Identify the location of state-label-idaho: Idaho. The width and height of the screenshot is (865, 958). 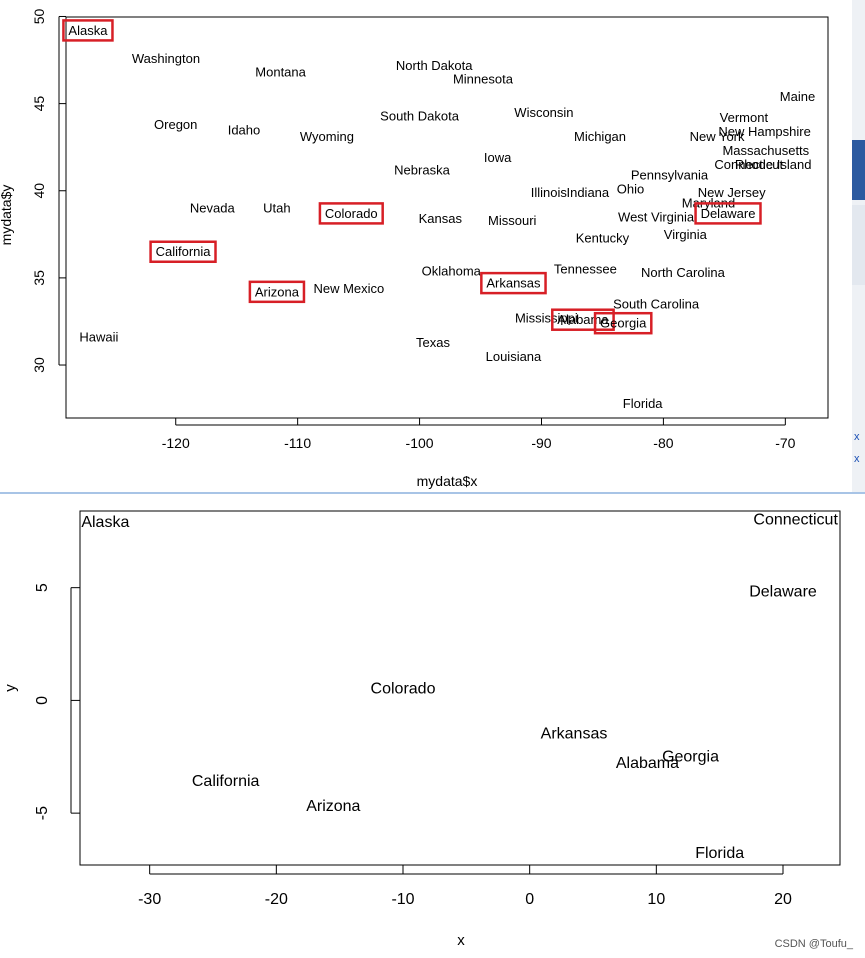
(244, 129).